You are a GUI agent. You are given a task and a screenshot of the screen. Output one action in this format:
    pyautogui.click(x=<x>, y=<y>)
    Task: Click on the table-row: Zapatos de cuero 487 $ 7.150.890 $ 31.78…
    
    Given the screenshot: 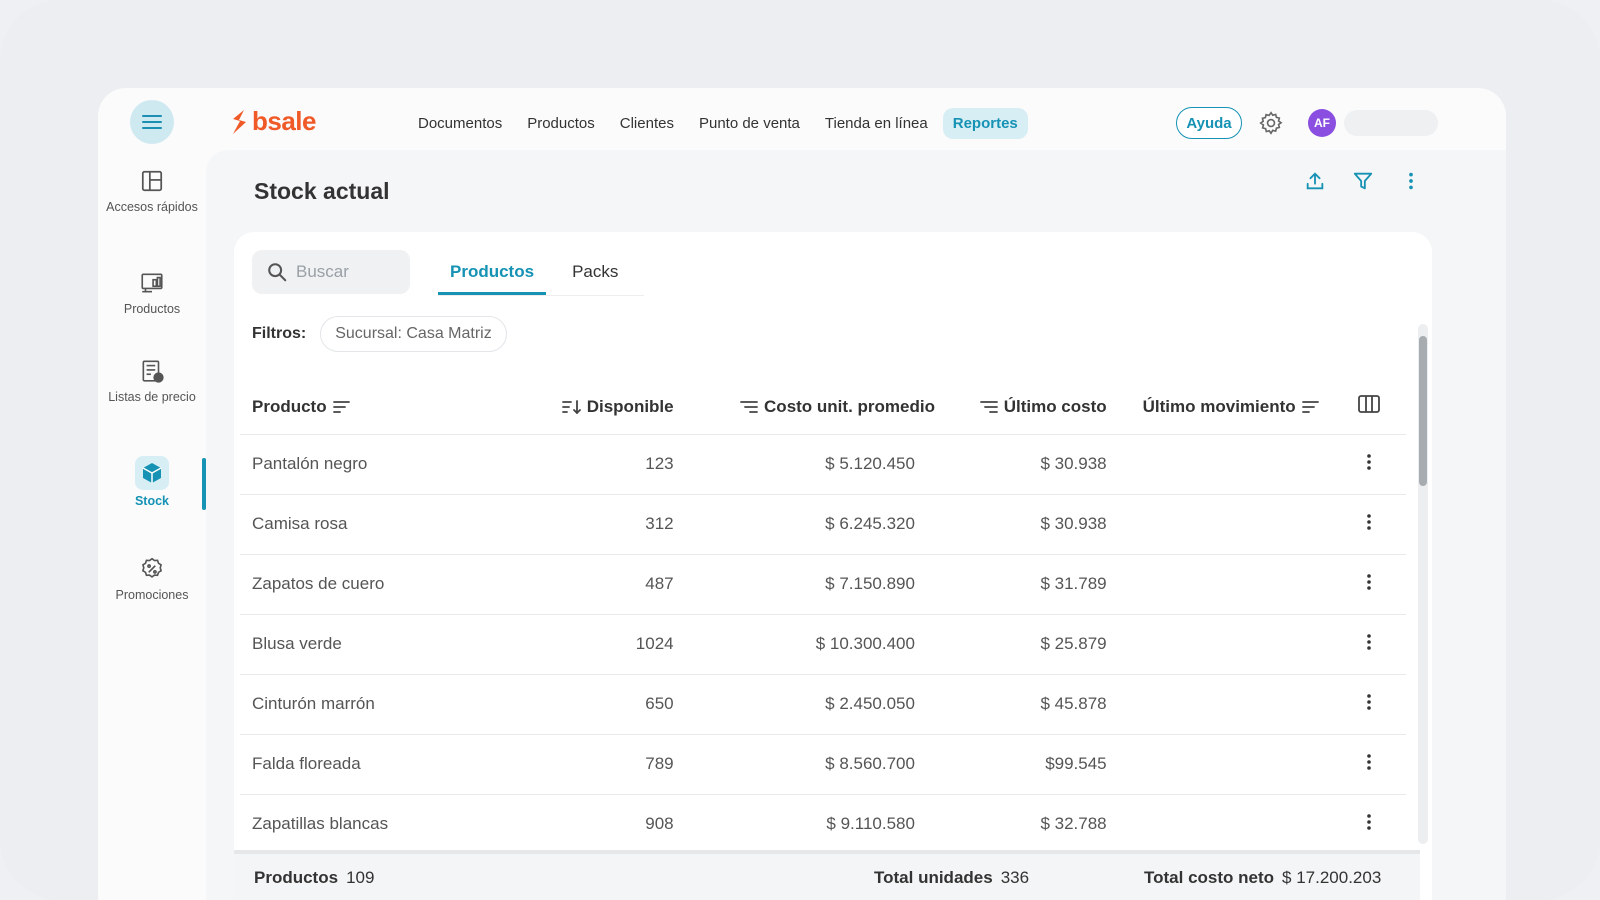 What is the action you would take?
    pyautogui.click(x=823, y=584)
    